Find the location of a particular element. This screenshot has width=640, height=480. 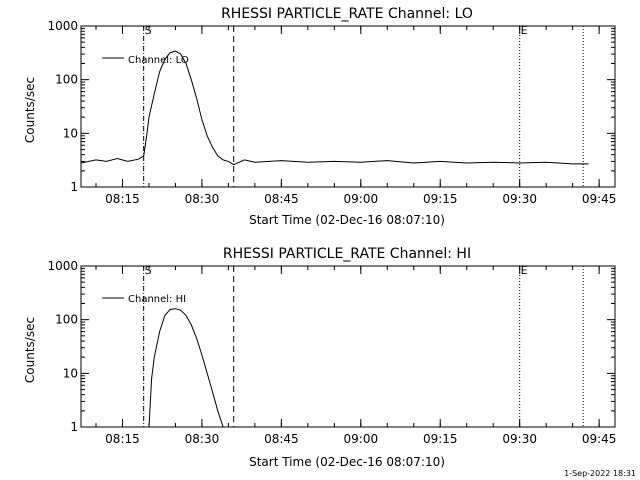

chart-title: RHESSI PARTICLE_RATE Channel: HI is located at coordinates (347, 254).